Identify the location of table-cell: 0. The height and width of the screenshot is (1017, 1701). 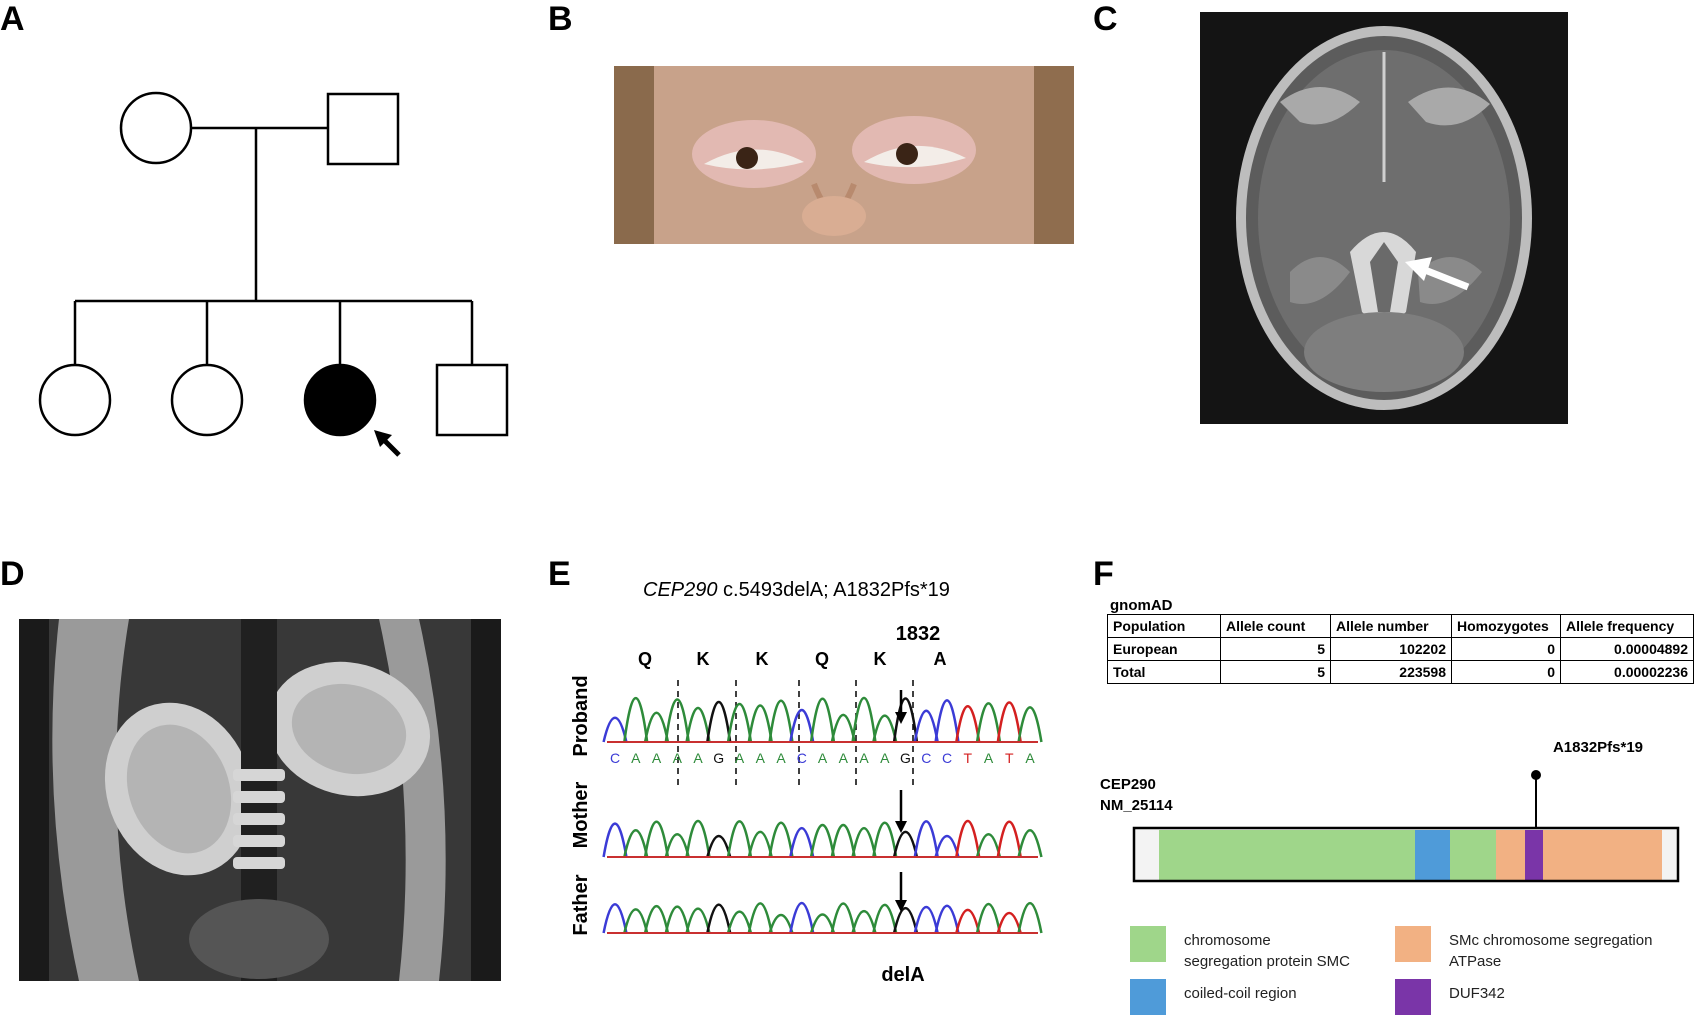
(1506, 672).